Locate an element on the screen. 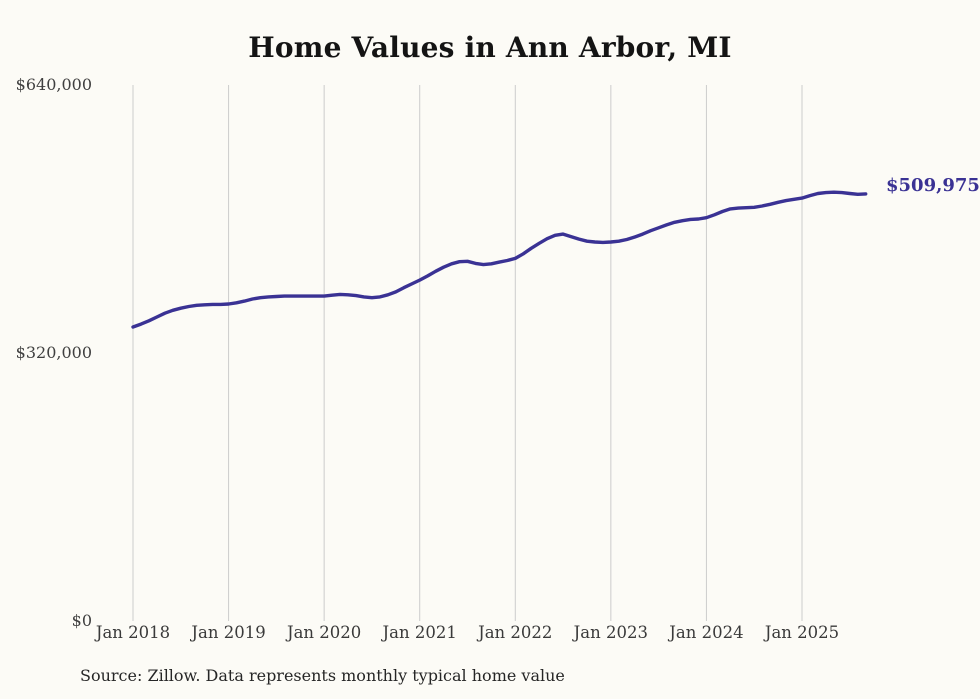 The image size is (980, 699). chart-title: Home Values in Ann Arbor, MI is located at coordinates (490, 47).